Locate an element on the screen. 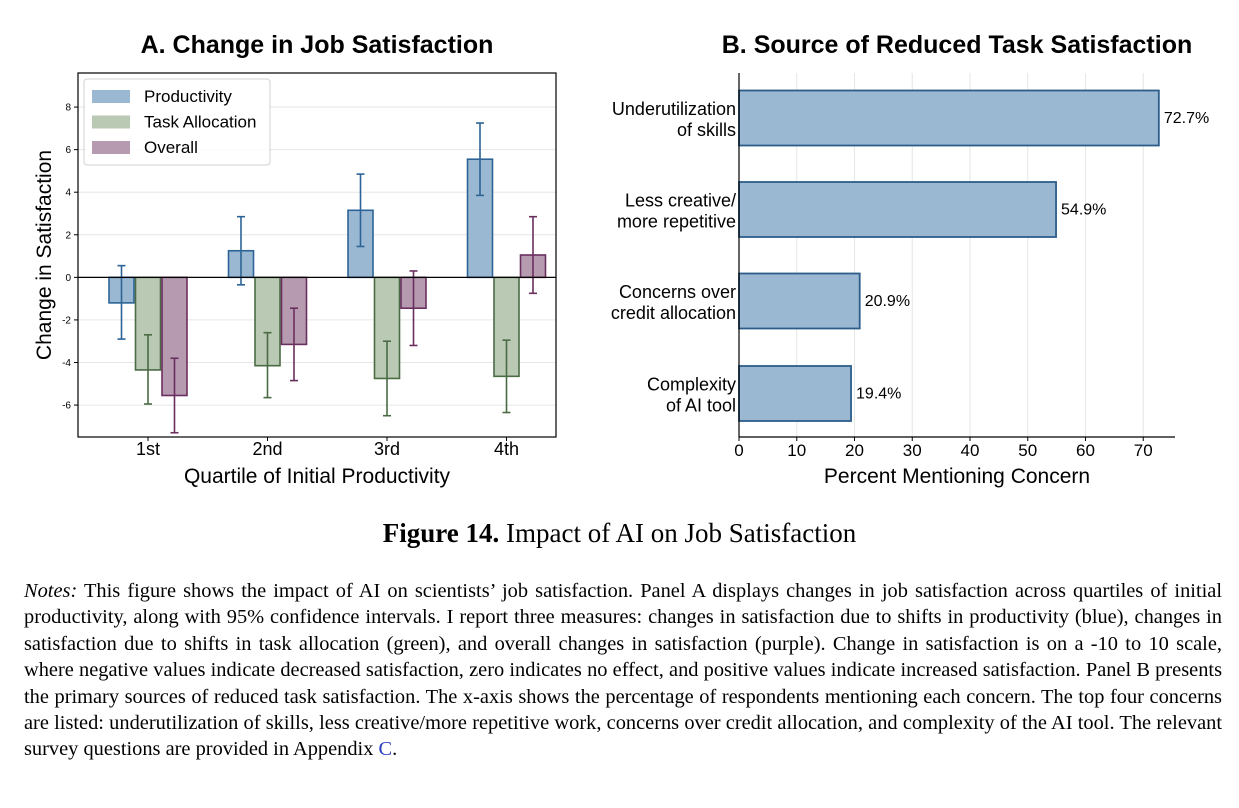 Image resolution: width=1239 pixels, height=808 pixels. panel-b-x-tick-label: 60 is located at coordinates (1085, 450).